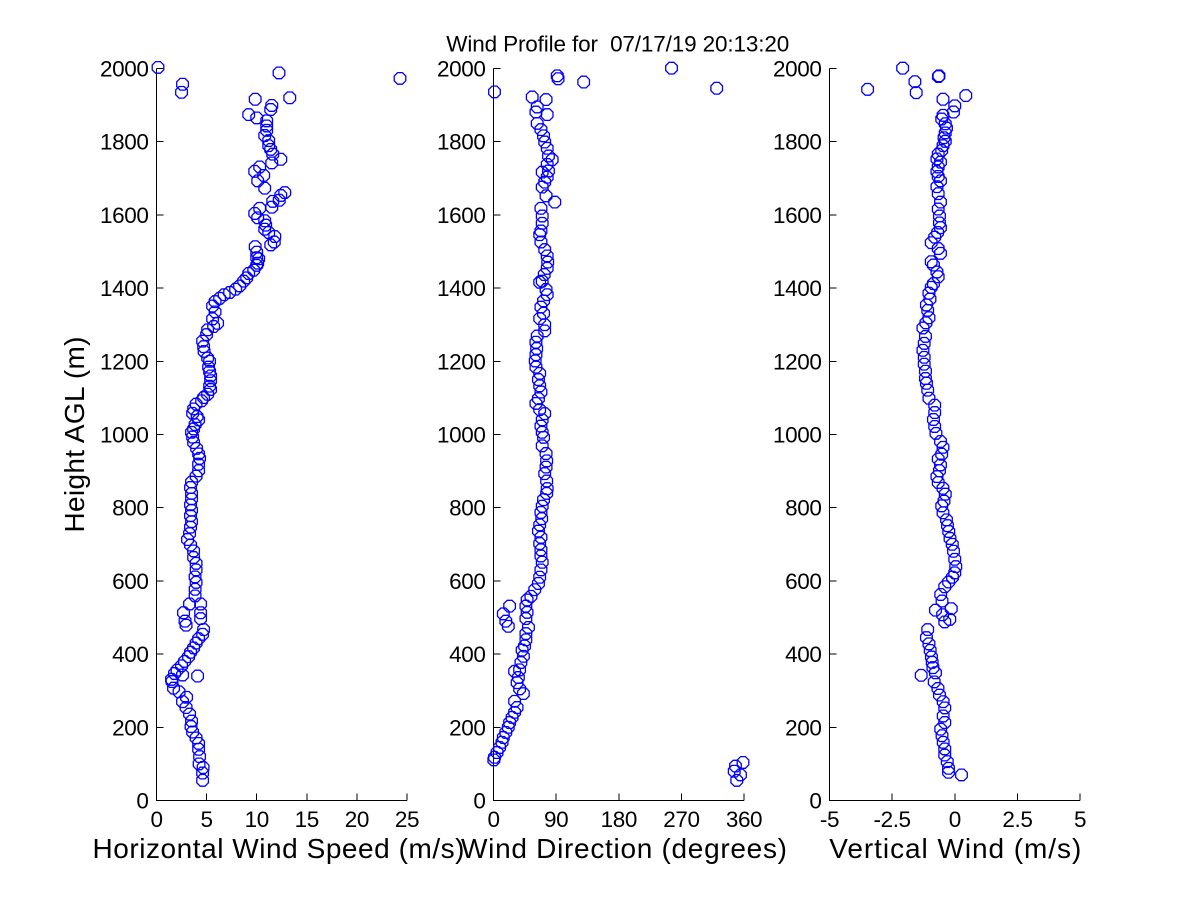 The image size is (1200, 900). I want to click on svg-text: Vertical Wind (m/s), so click(955, 848).